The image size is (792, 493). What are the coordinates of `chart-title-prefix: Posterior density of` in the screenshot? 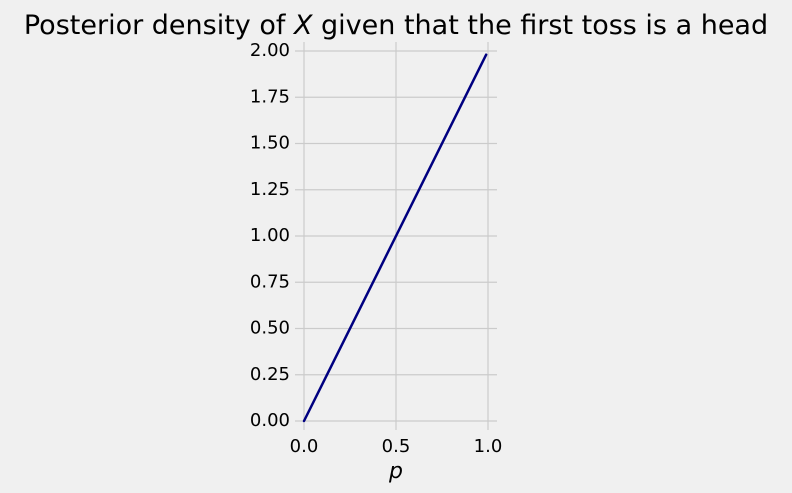 It's located at (159, 25).